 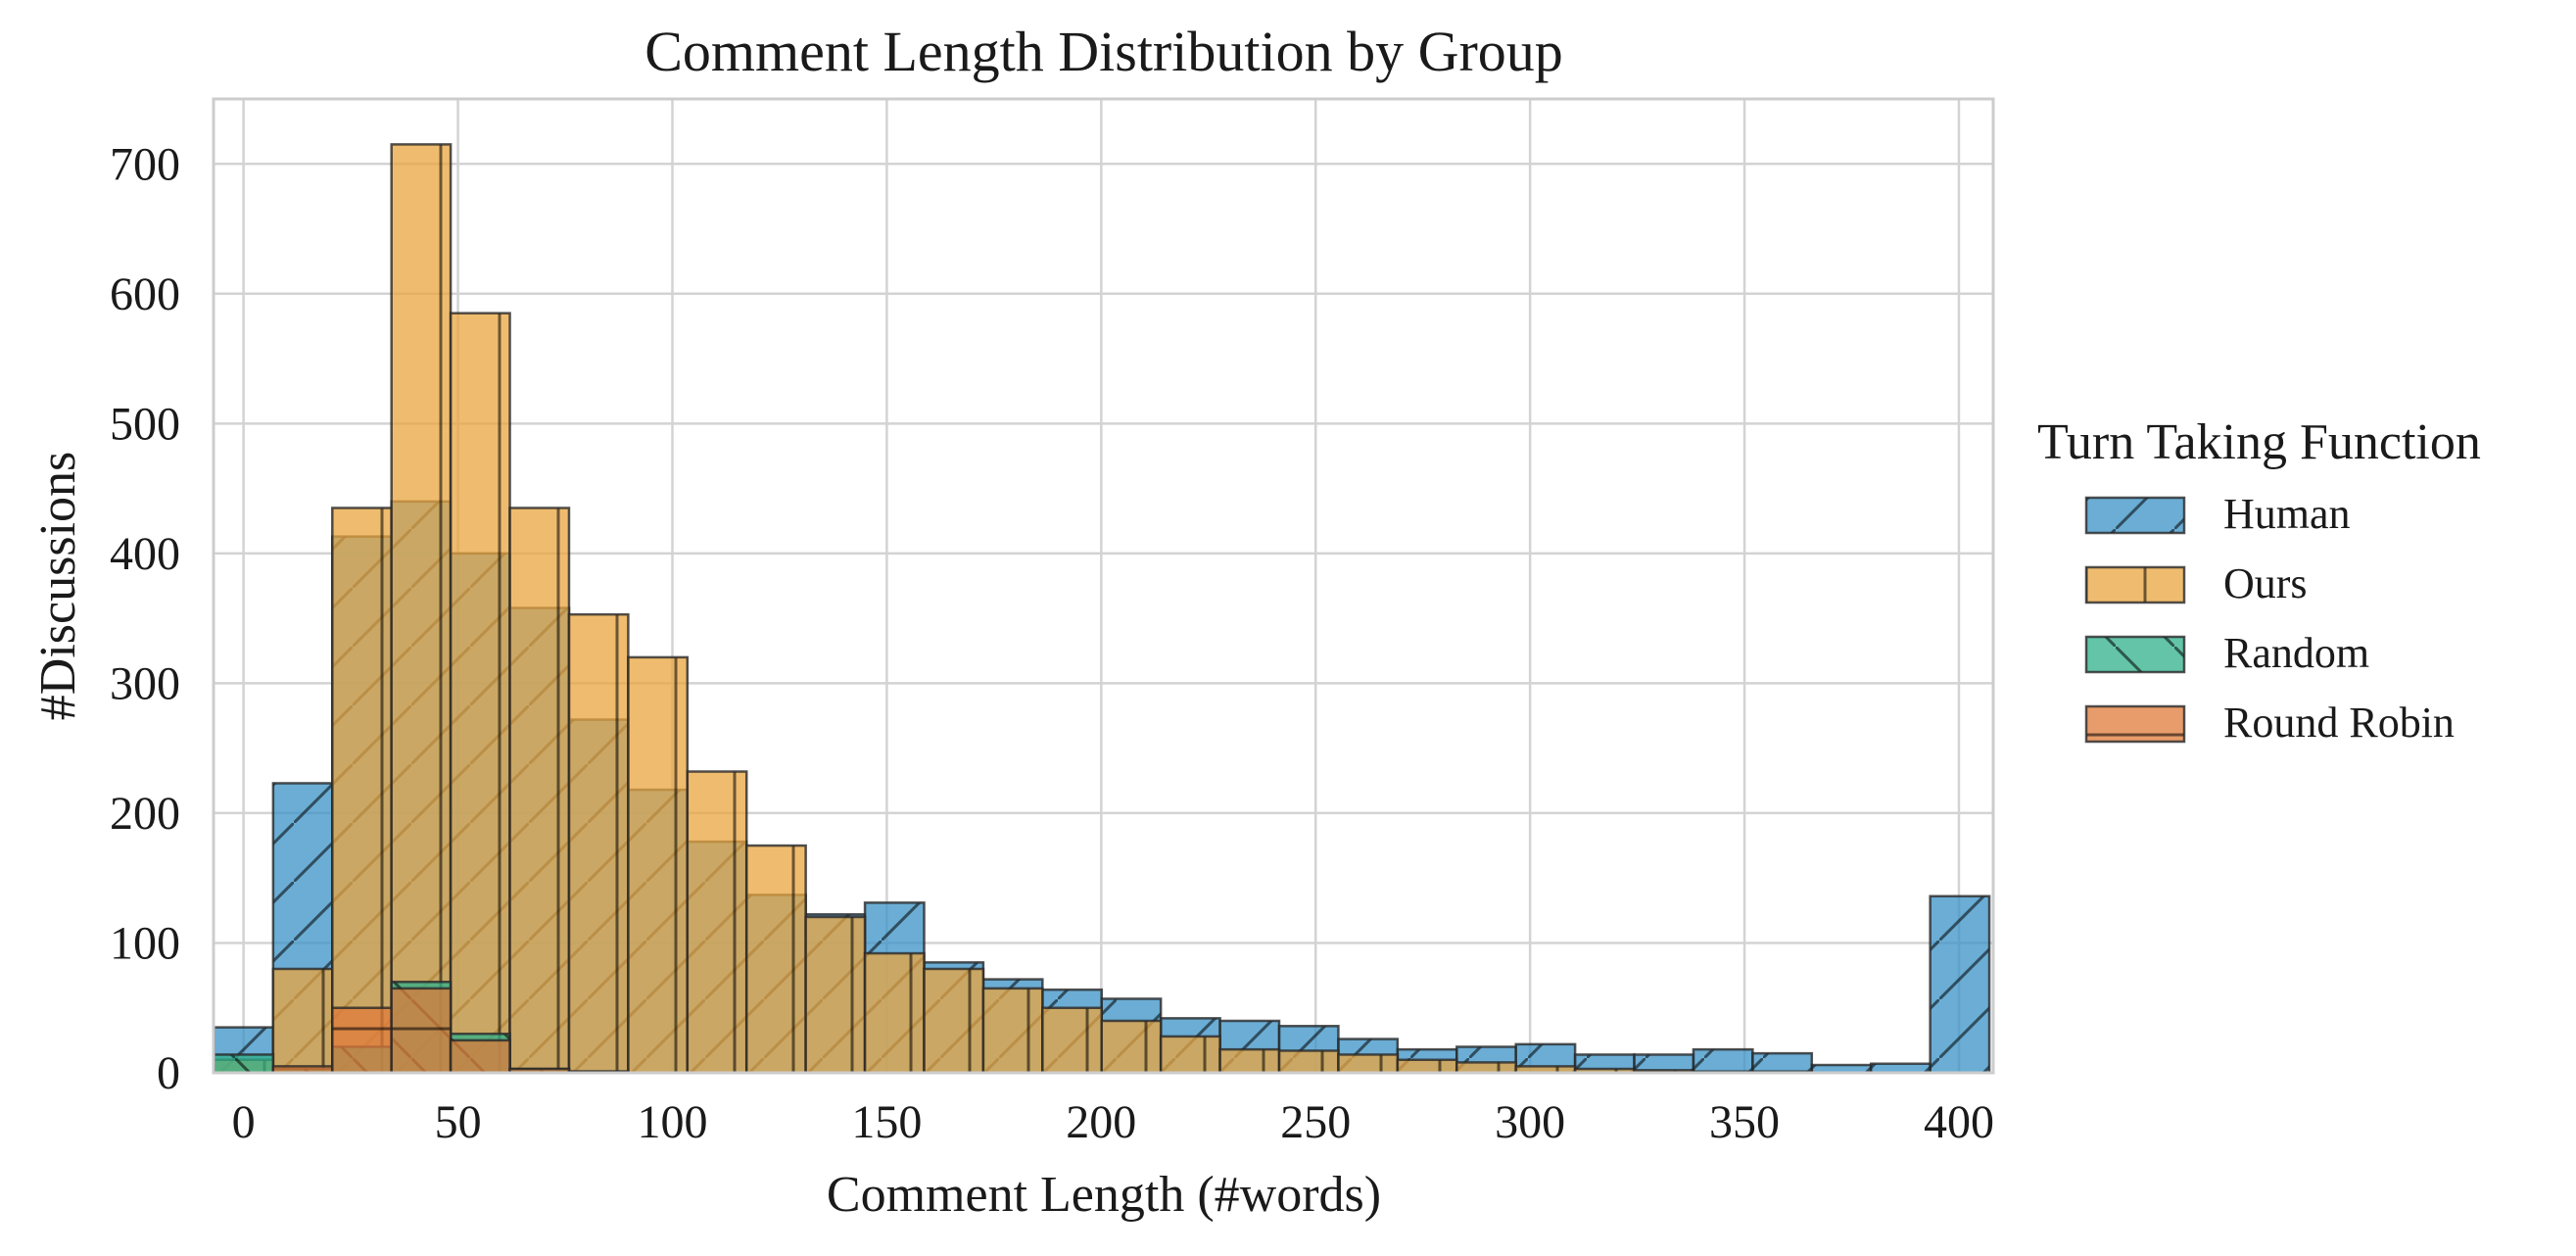 I want to click on y-tick-label: 600, so click(x=145, y=294).